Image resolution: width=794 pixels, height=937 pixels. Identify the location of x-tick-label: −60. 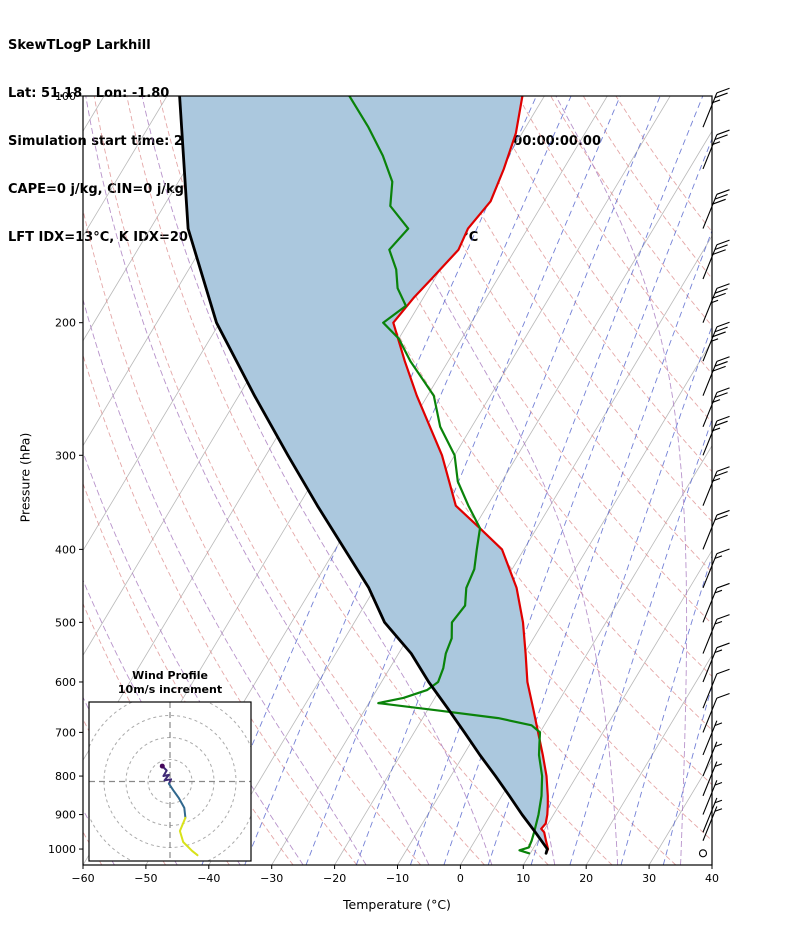
(82, 878).